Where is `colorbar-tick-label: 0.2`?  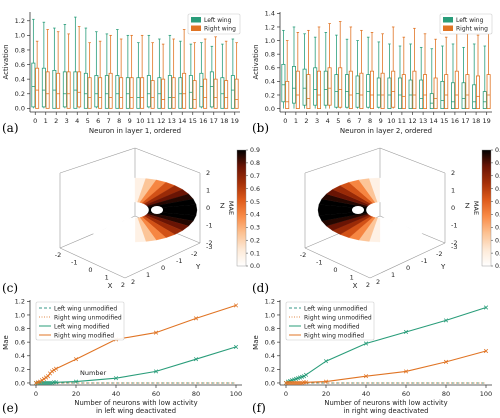
colorbar-tick-label: 0.2 is located at coordinates (255, 240).